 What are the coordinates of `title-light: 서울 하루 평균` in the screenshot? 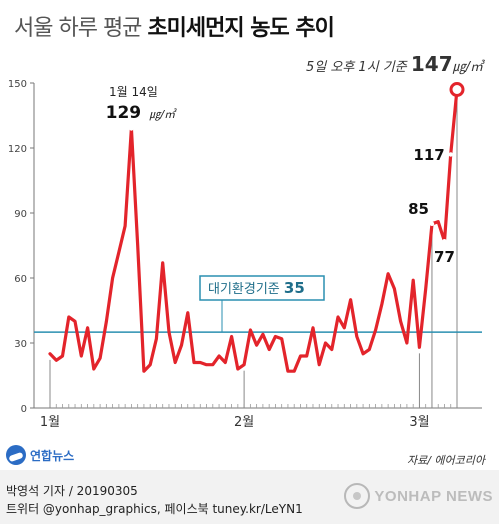 It's located at (78, 28).